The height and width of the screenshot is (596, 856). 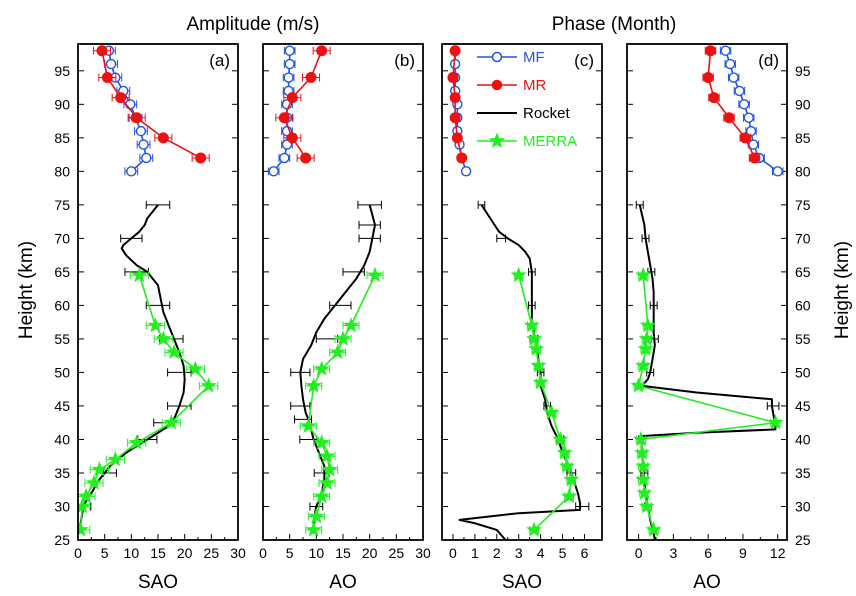 I want to click on panel-label: (c), so click(x=584, y=60).